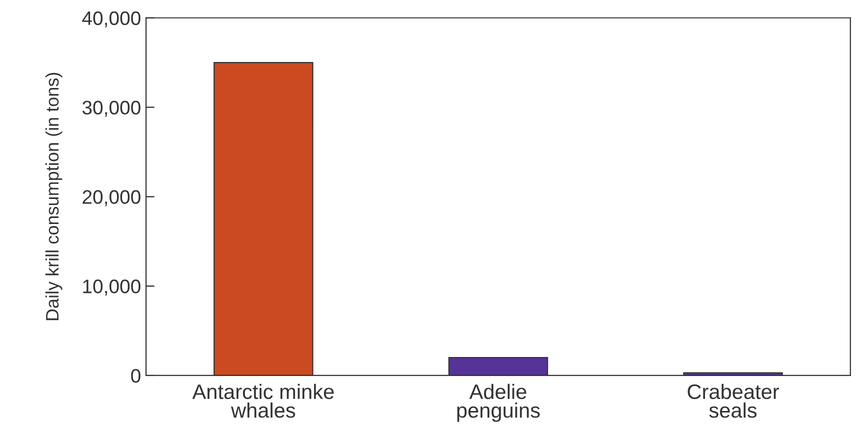  I want to click on x-tick-label: Adelie penguins, so click(498, 403).